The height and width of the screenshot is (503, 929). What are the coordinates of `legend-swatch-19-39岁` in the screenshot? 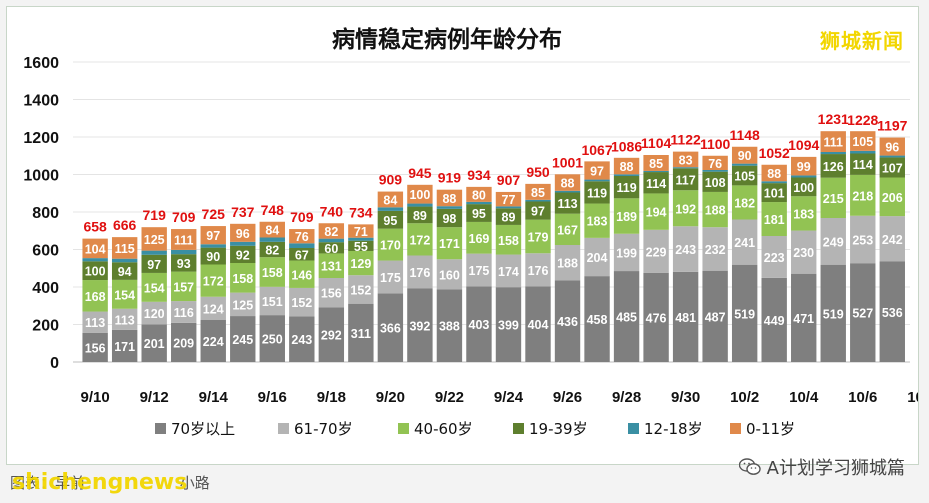 It's located at (518, 428).